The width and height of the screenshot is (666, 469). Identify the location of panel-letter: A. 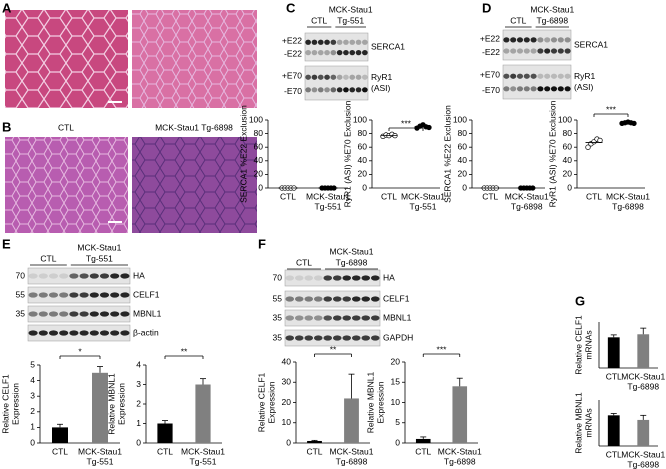
(7, 7).